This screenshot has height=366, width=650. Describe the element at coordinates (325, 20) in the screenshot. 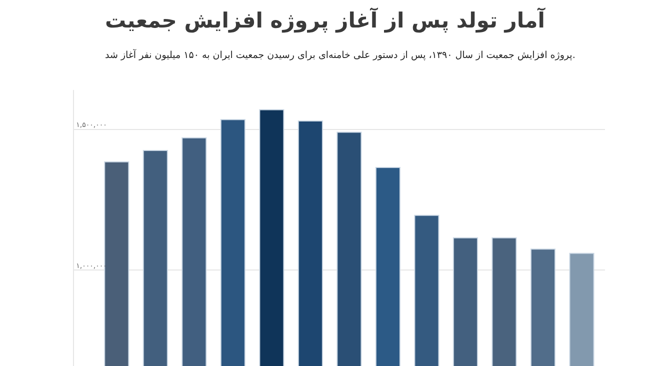

I see `chart-title: آمار تولد پس از آغاز پروژه افزایش جمعیت` at that location.